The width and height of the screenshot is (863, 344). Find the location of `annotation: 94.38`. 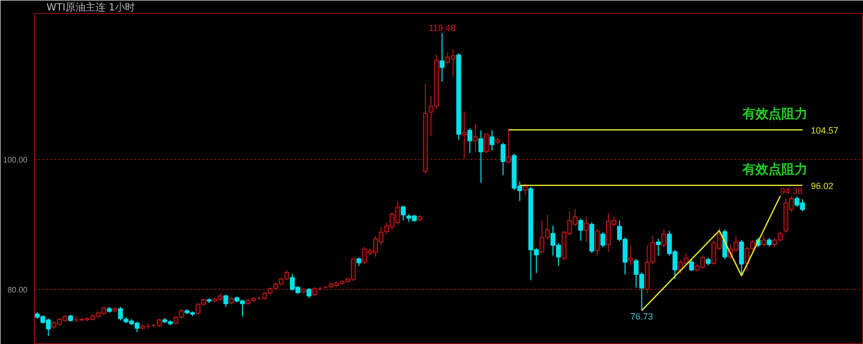

annotation: 94.38 is located at coordinates (791, 191).